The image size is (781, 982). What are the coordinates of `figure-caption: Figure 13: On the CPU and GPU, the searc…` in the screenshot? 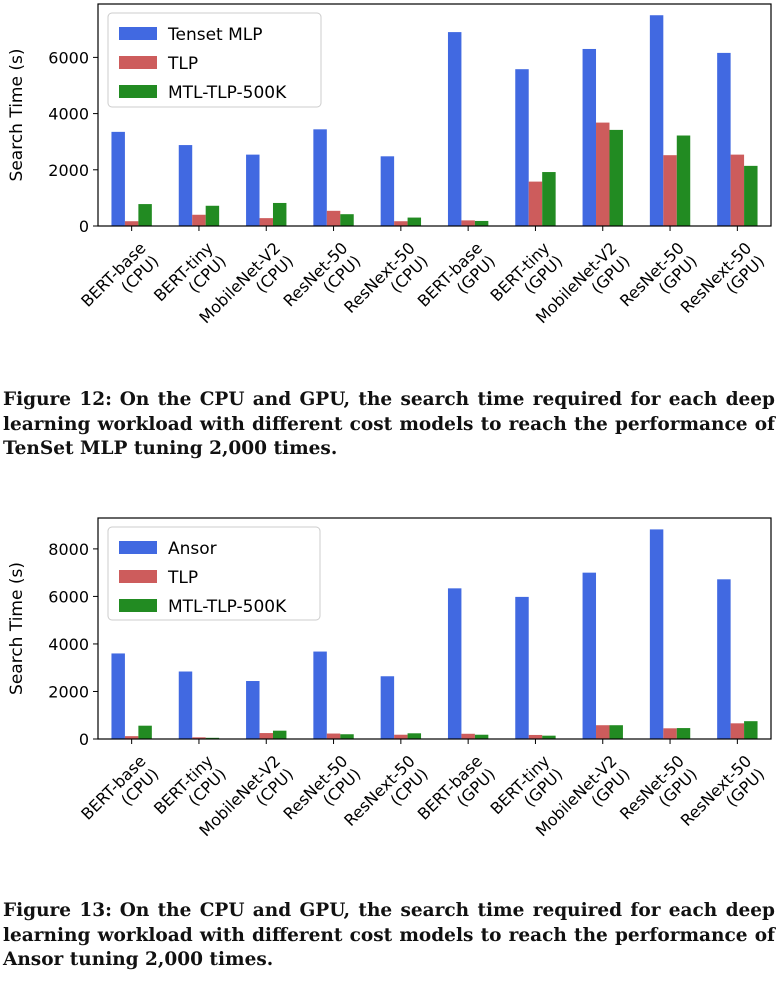 It's located at (389, 936).